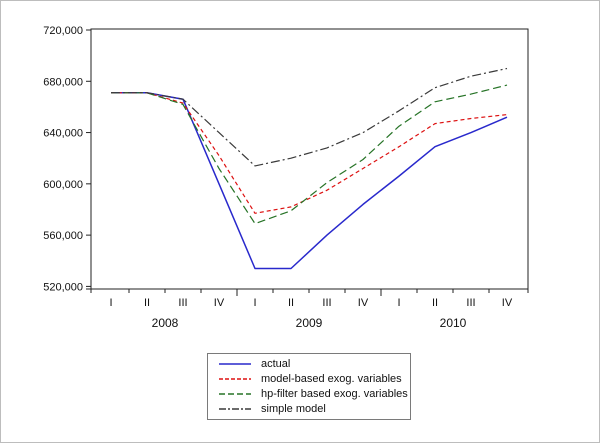 This screenshot has height=443, width=600. Describe the element at coordinates (63, 31) in the screenshot. I see `y-tick-label: 720,000` at that location.